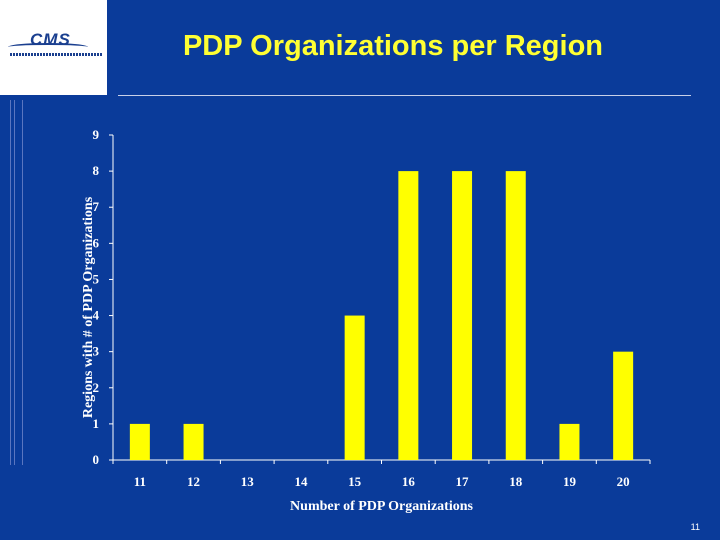  Describe the element at coordinates (50, 39) in the screenshot. I see `logo-text: CMS` at that location.